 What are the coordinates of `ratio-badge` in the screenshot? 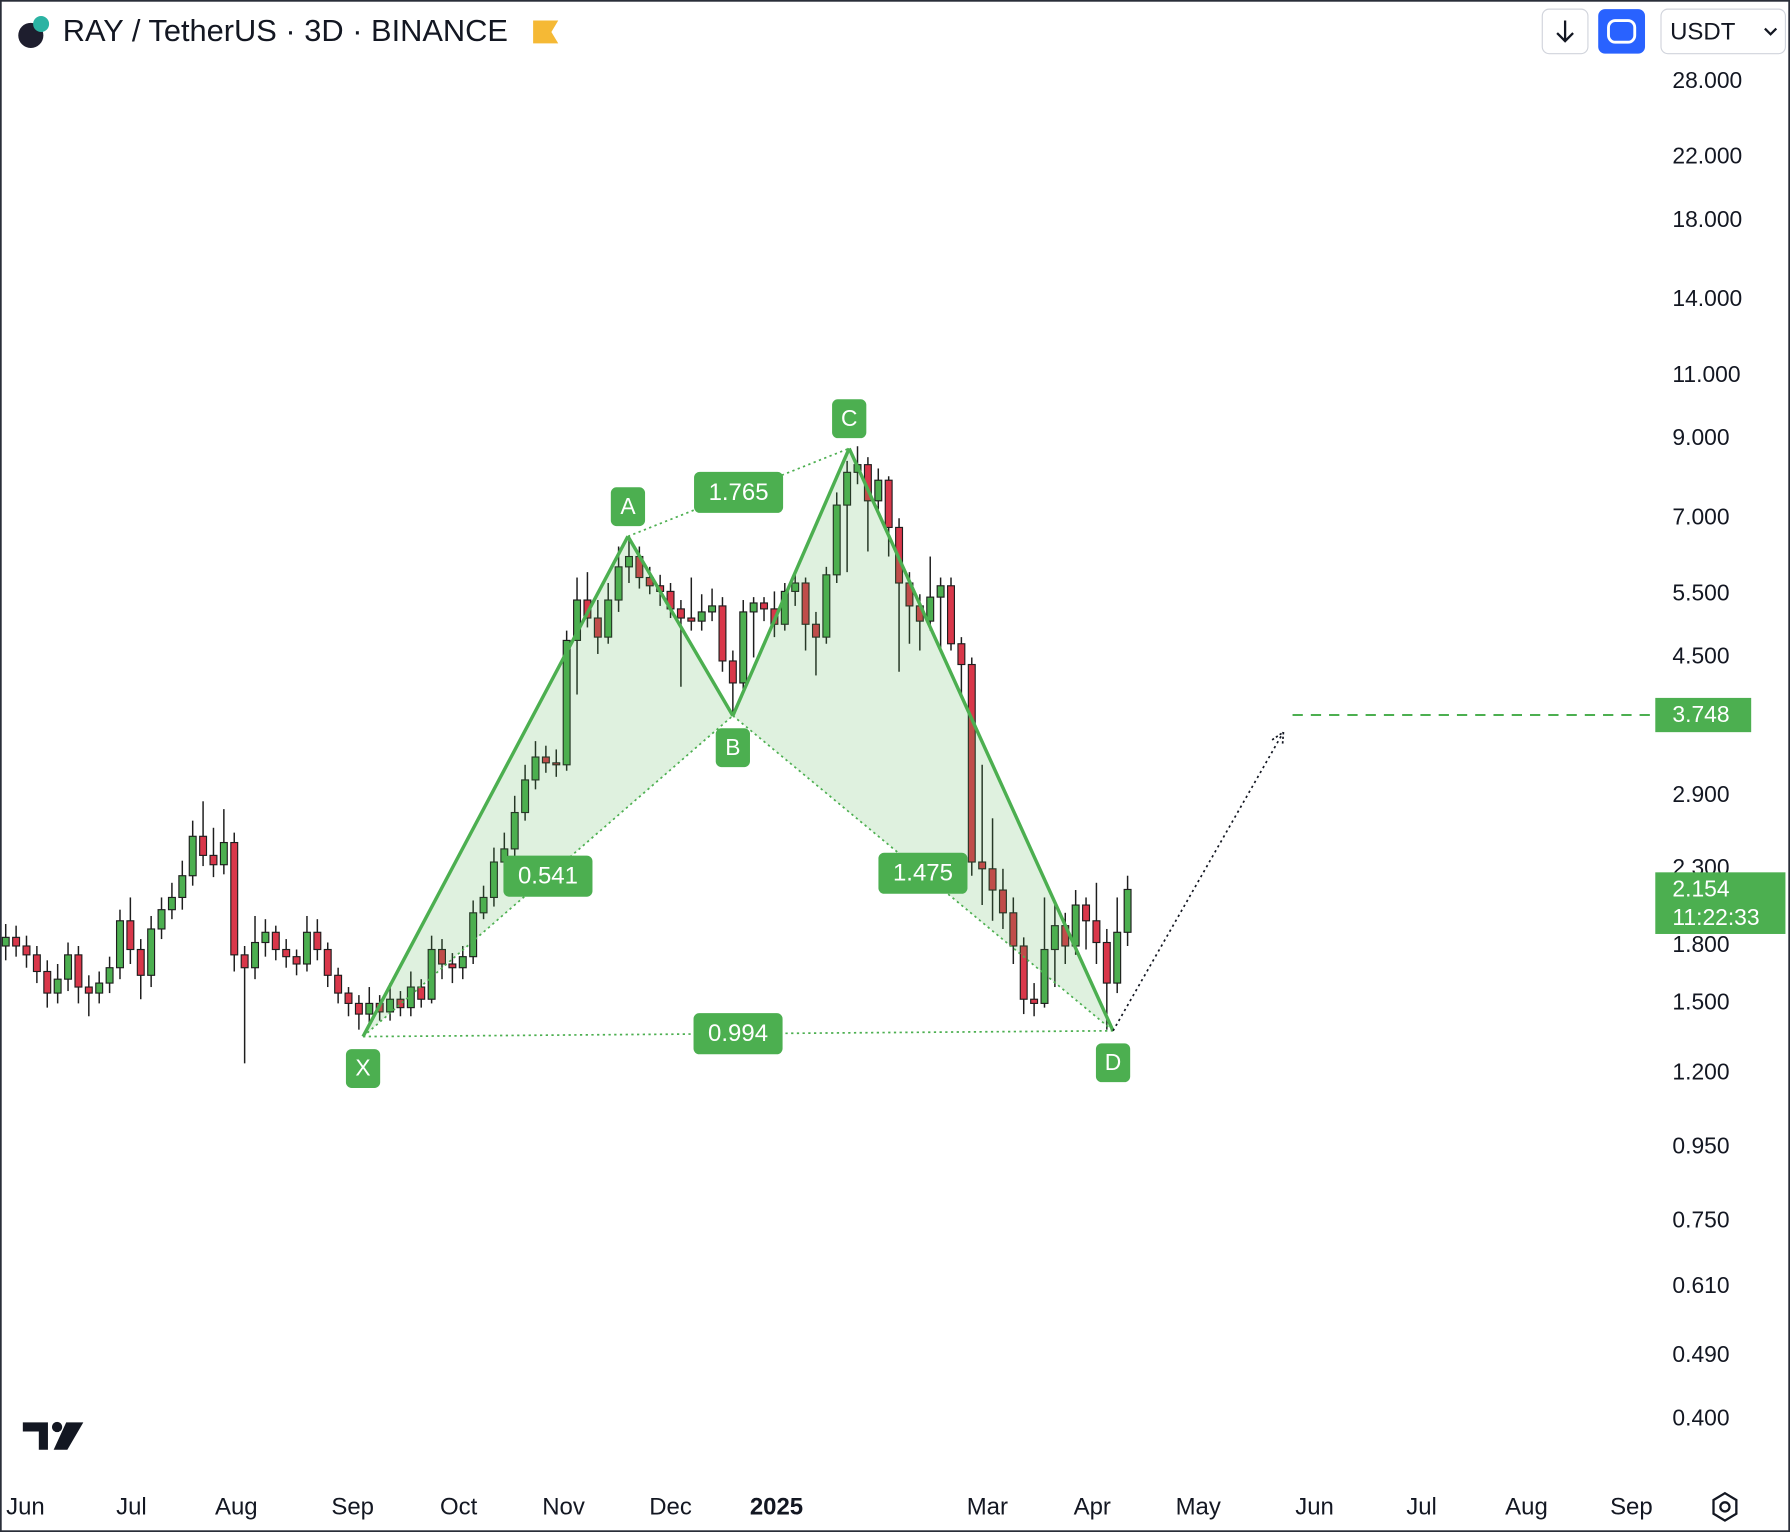 It's located at (548, 876).